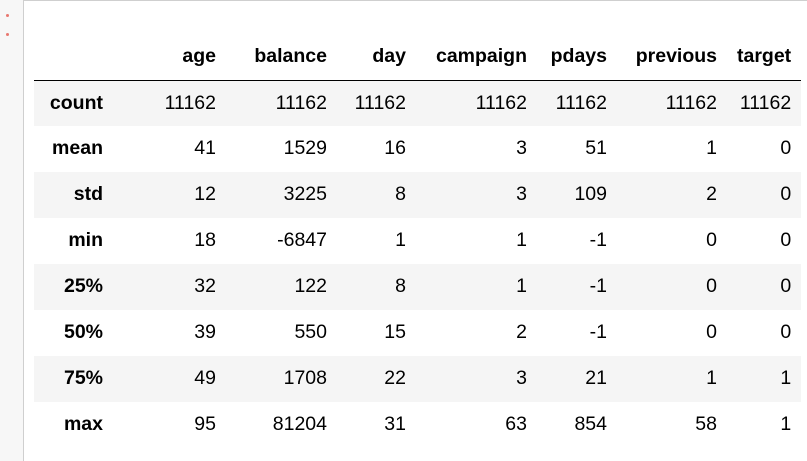 This screenshot has width=807, height=461. I want to click on table-cell: 39, so click(205, 332).